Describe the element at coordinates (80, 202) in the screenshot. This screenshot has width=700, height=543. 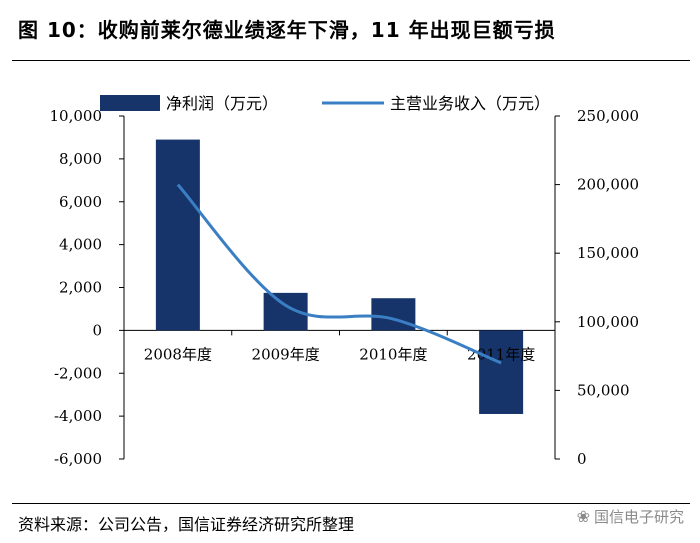
I see `left-axis-tick-label: 6,000` at that location.